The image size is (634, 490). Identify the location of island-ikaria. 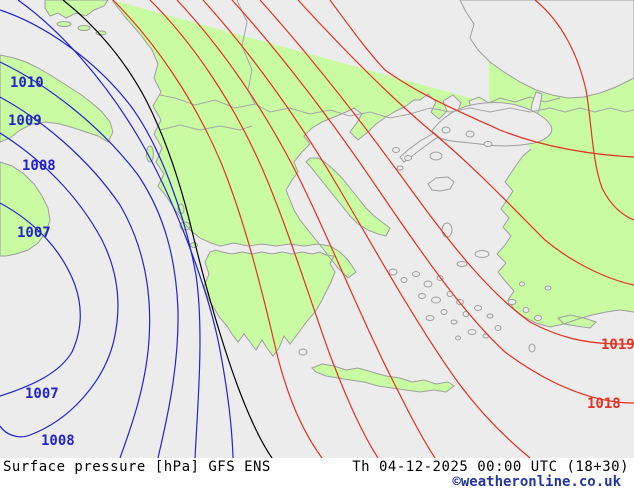
(462, 264).